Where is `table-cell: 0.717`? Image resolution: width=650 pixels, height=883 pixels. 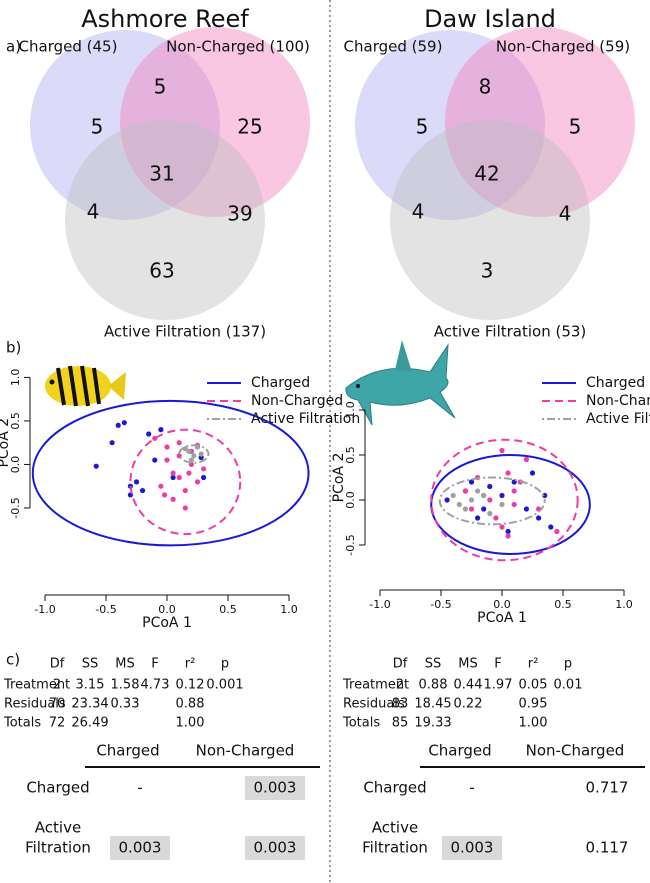 table-cell: 0.717 is located at coordinates (607, 788).